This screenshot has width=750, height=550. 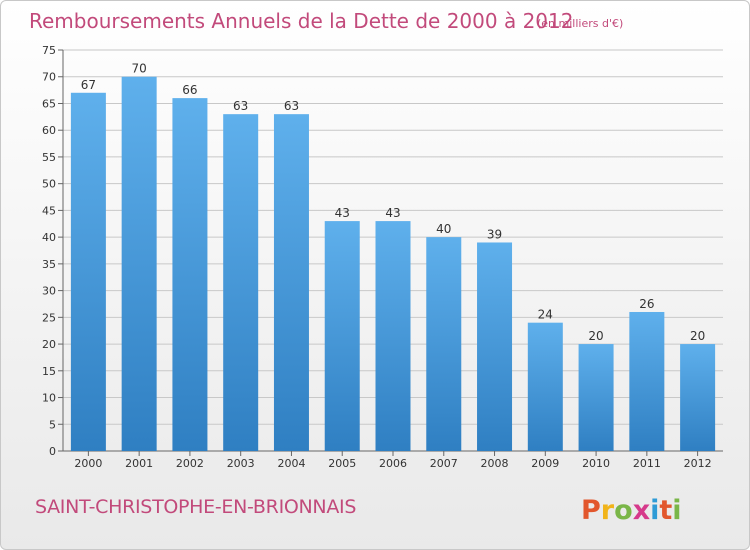 I want to click on x-tick-label: 2001, so click(x=139, y=463).